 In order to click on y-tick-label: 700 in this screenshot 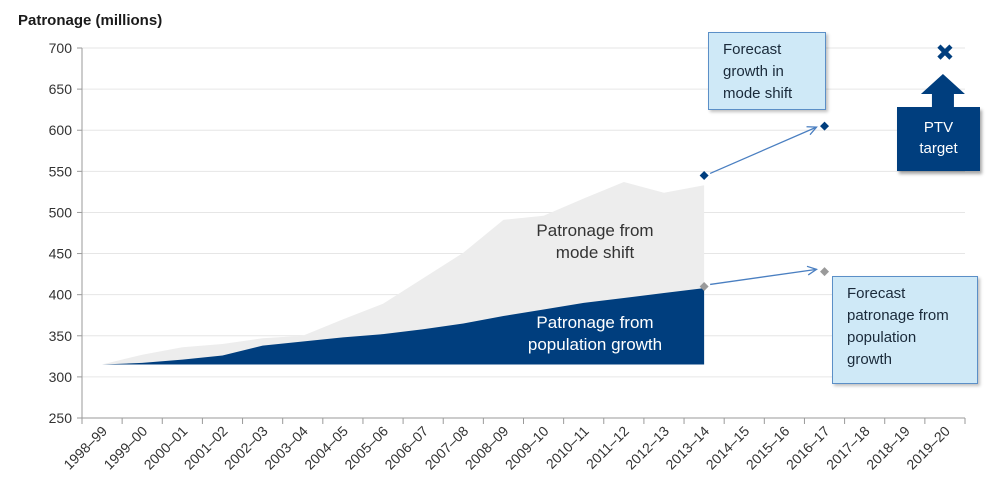, I will do `click(61, 48)`.